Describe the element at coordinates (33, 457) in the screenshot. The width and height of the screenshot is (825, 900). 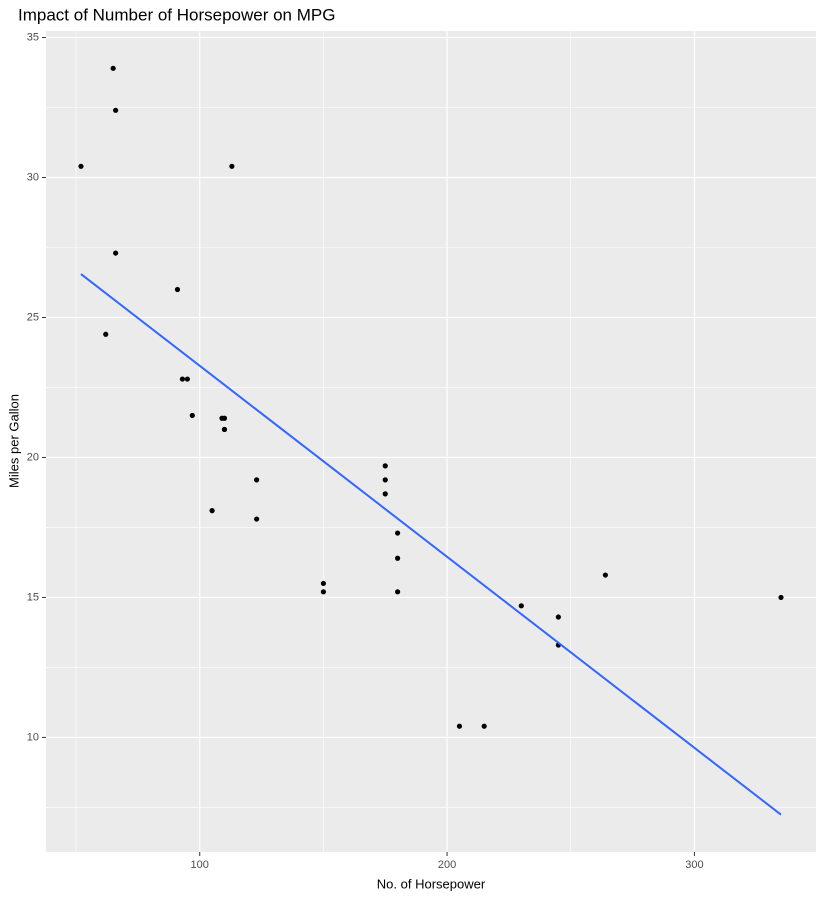
I see `y-tick-label: 20` at that location.